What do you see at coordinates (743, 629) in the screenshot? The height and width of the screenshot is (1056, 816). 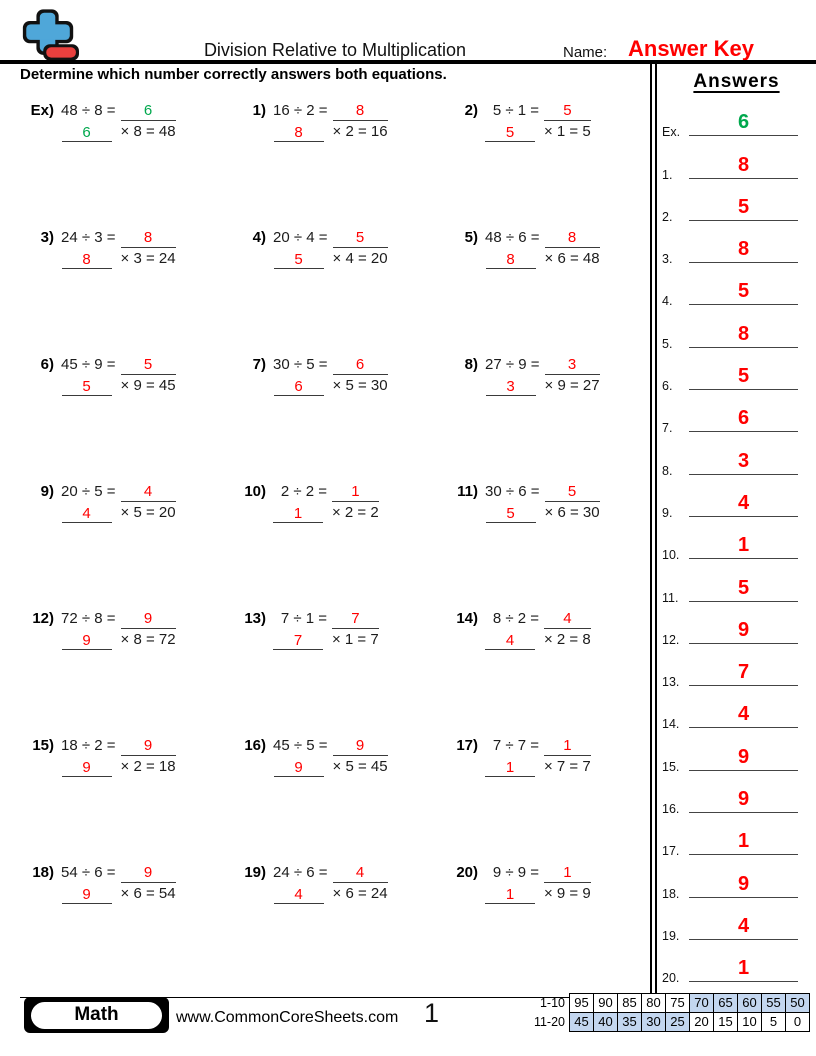 I see `answer-item-value: 9` at bounding box center [743, 629].